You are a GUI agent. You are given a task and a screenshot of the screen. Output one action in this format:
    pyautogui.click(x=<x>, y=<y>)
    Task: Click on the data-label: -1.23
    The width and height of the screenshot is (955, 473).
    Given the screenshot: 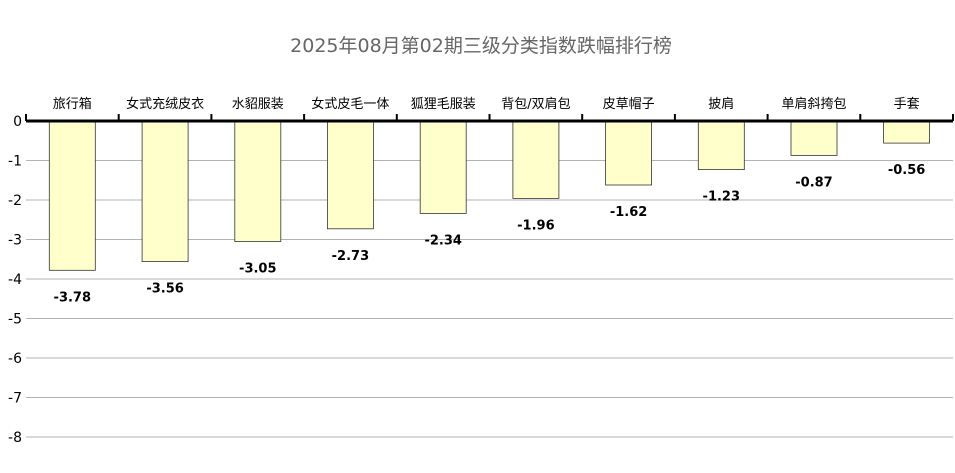 What is the action you would take?
    pyautogui.click(x=721, y=197)
    